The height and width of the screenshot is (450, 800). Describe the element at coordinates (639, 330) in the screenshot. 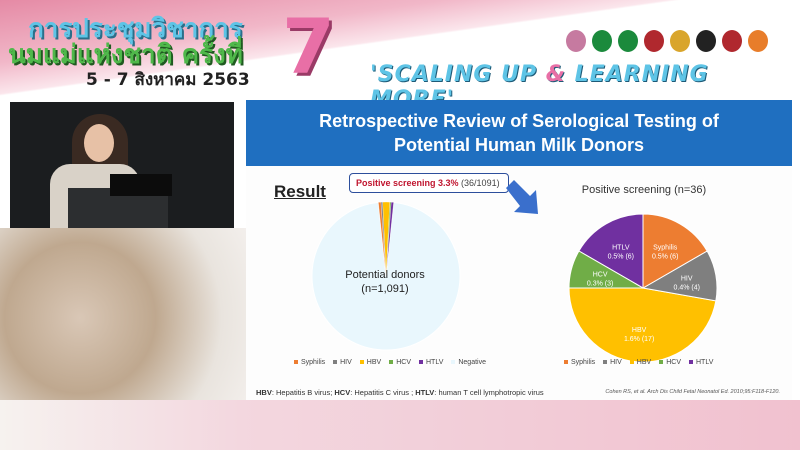

I see `slice-label: HBV` at that location.